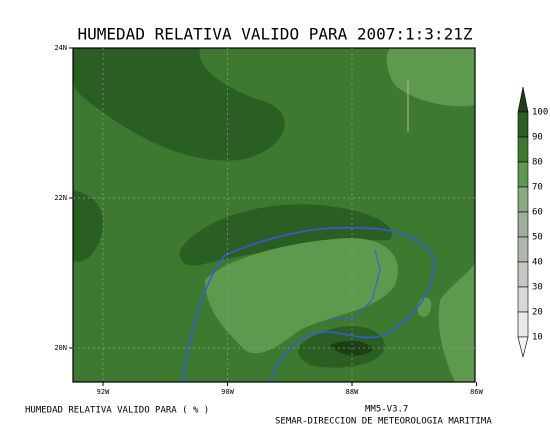 The width and height of the screenshot is (550, 425). What do you see at coordinates (227, 392) in the screenshot?
I see `lon-label: 90W` at bounding box center [227, 392].